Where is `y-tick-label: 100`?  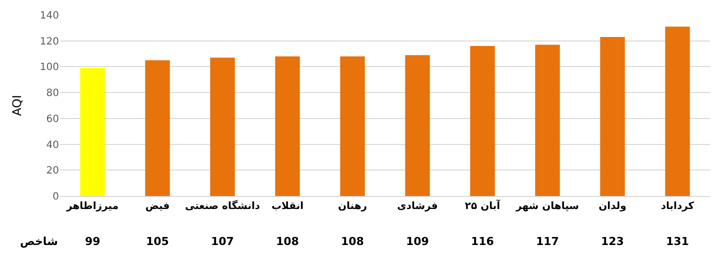
y-tick-label: 100 is located at coordinates (49, 68).